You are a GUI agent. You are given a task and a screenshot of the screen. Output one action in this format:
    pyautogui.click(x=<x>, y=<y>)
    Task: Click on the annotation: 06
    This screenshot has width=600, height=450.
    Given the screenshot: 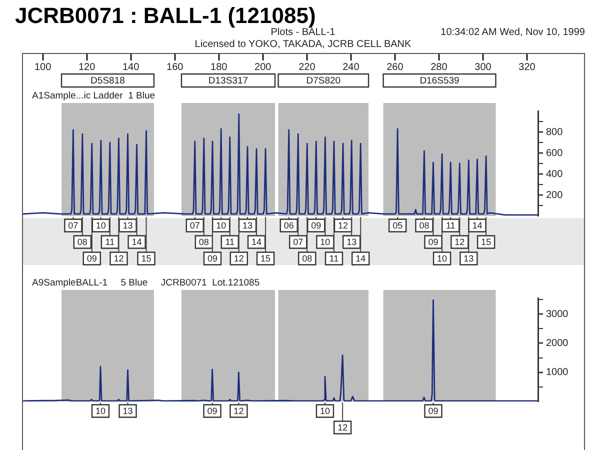 What is the action you would take?
    pyautogui.click(x=289, y=225)
    